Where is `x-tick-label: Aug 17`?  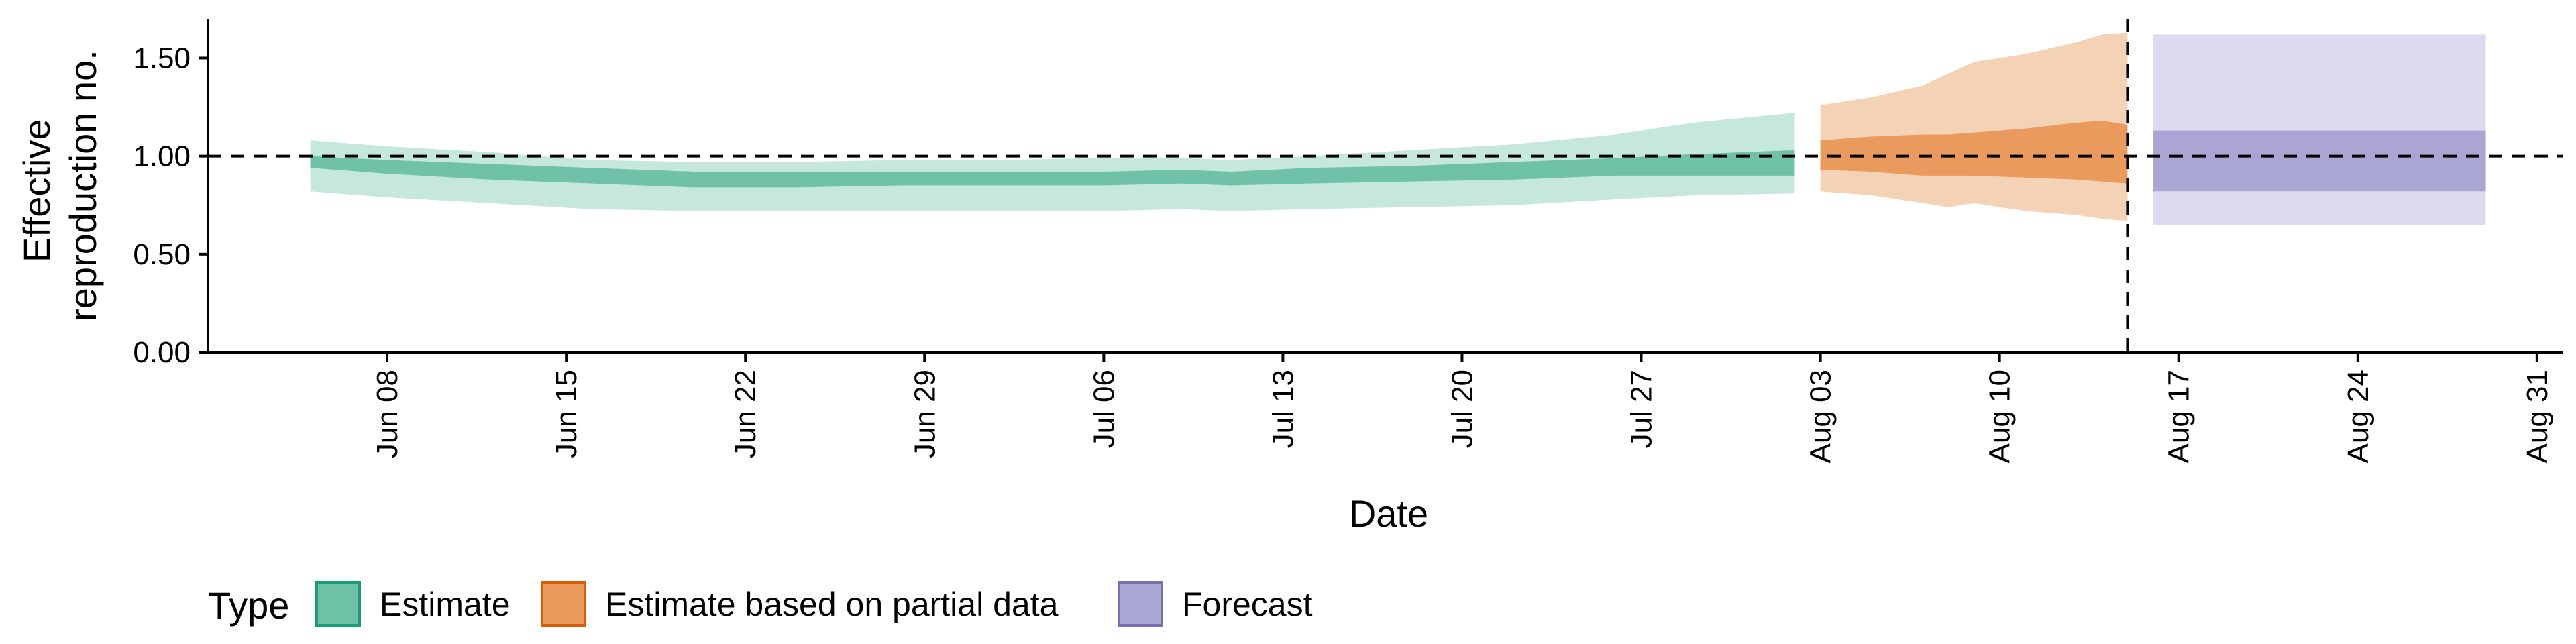
x-tick-label: Aug 17 is located at coordinates (2179, 416).